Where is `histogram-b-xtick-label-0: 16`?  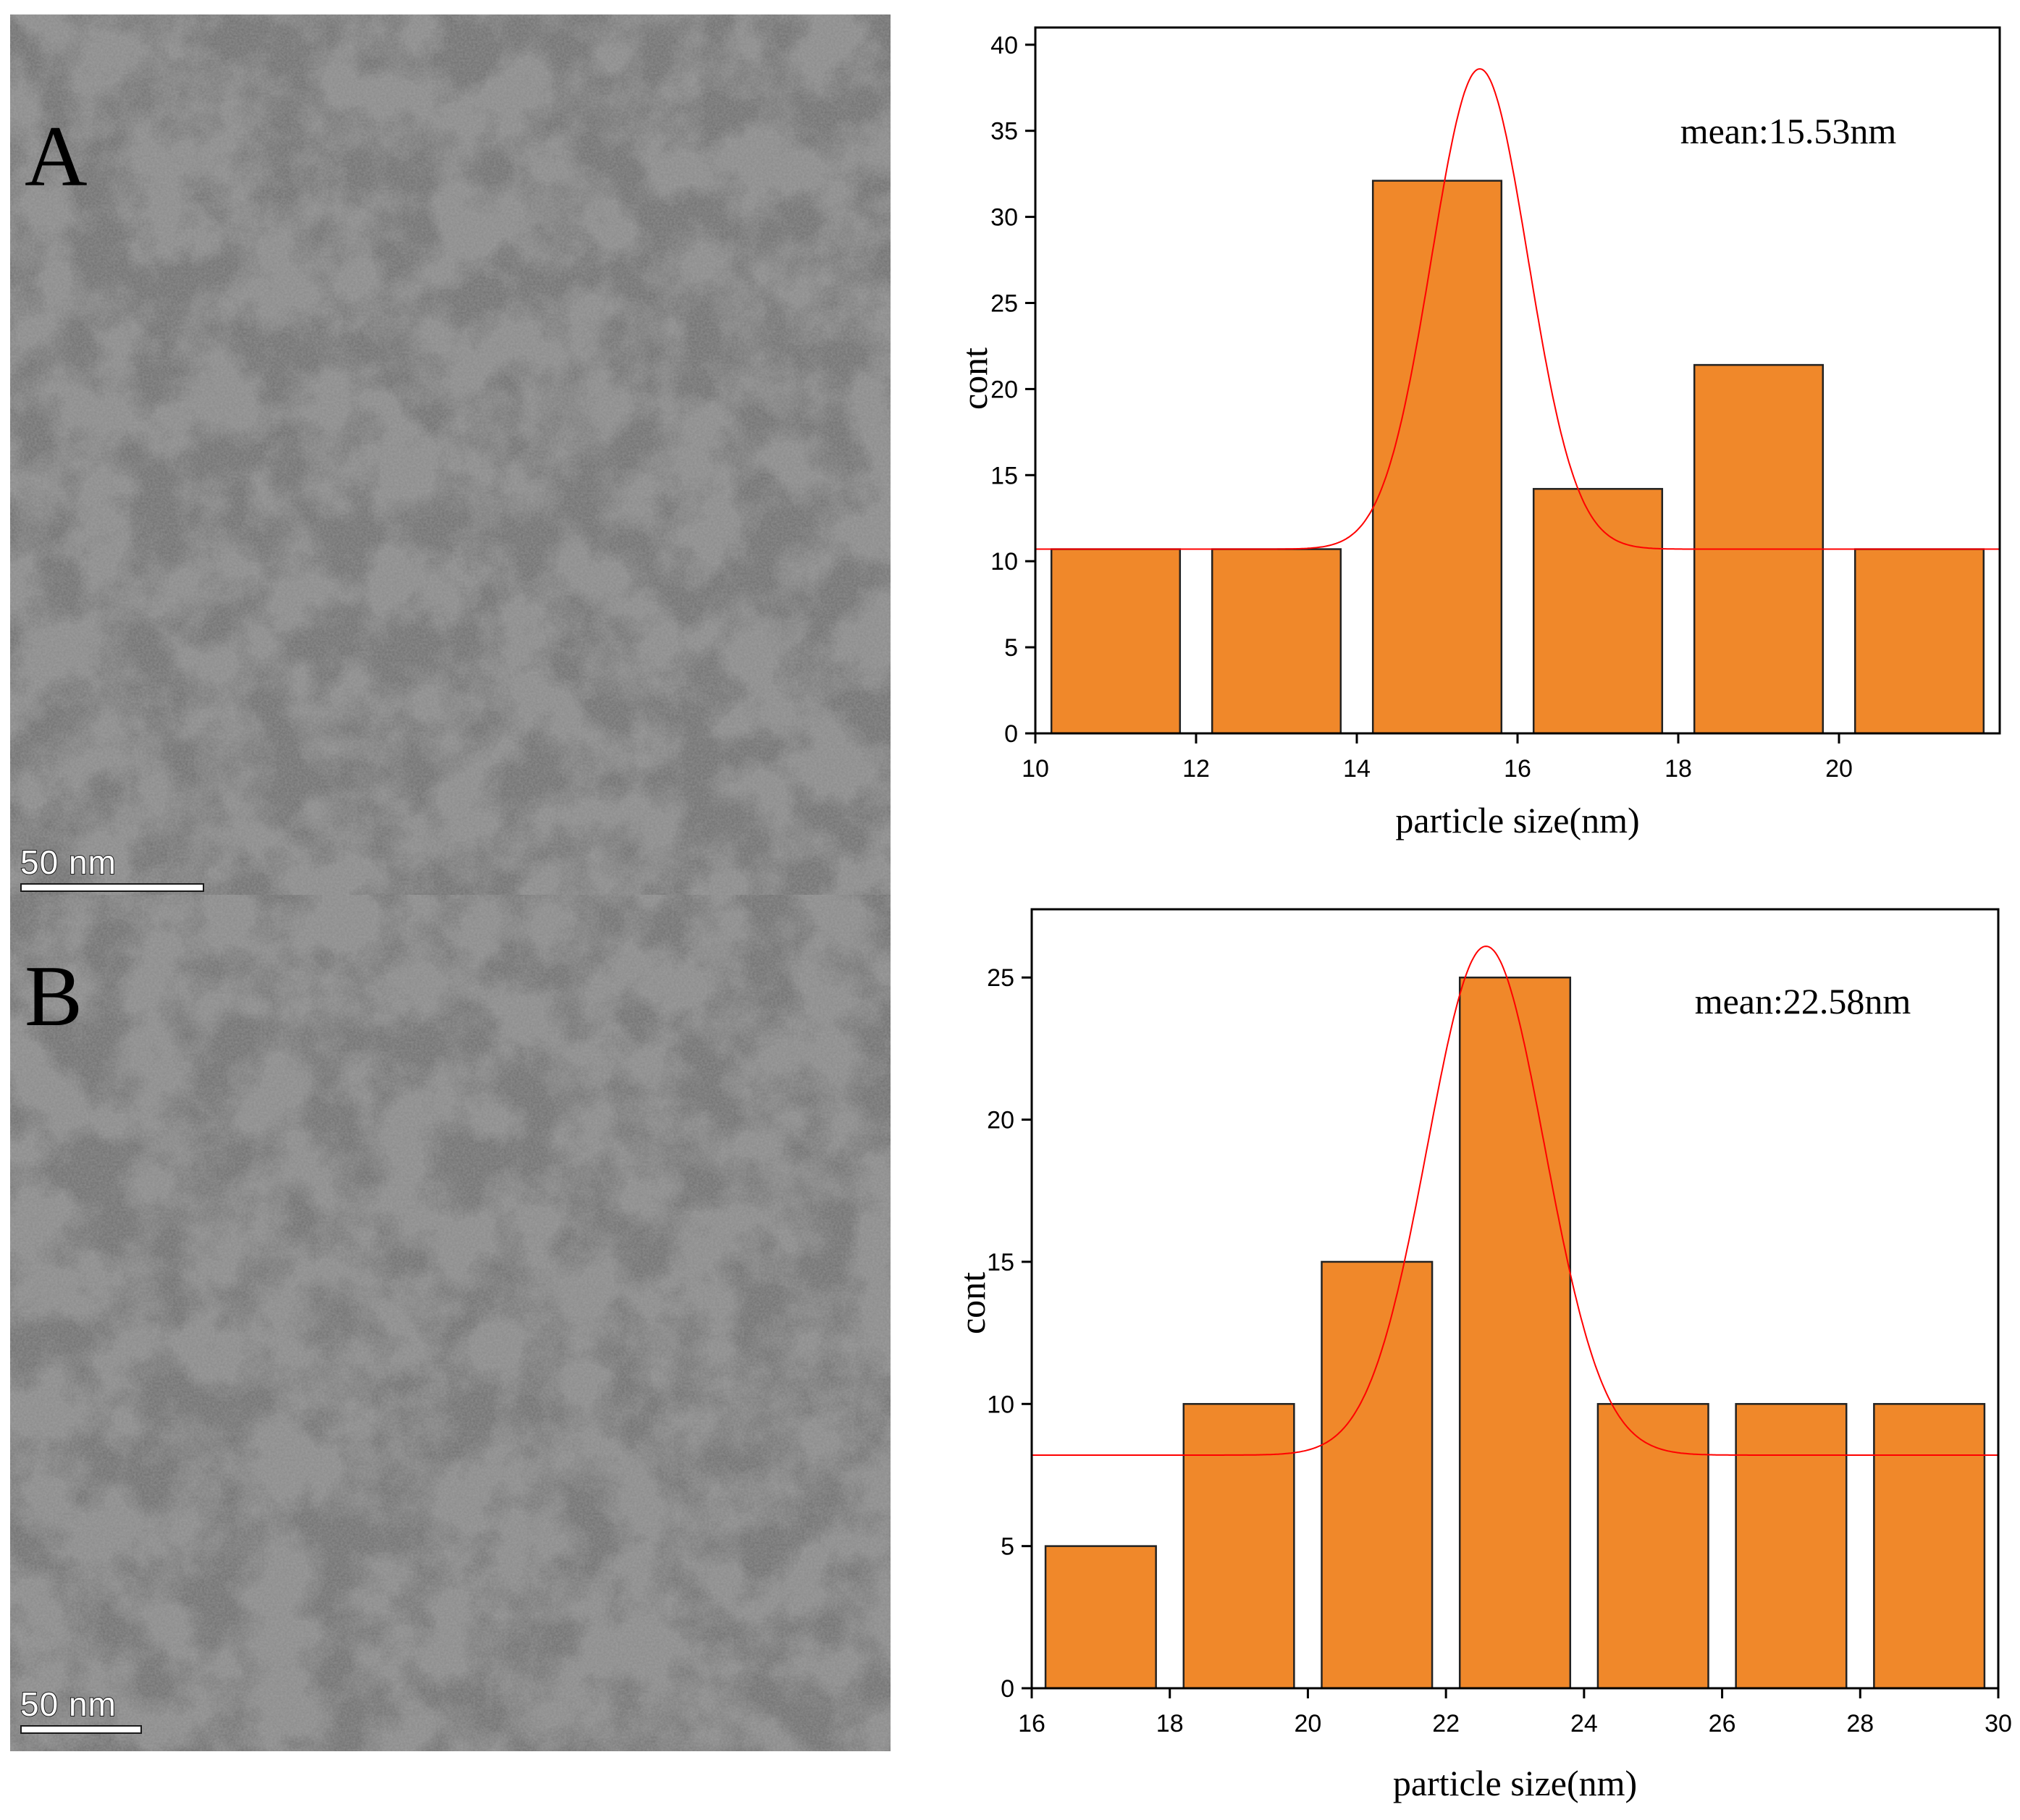
histogram-b-xtick-label-0: 16 is located at coordinates (1031, 1723).